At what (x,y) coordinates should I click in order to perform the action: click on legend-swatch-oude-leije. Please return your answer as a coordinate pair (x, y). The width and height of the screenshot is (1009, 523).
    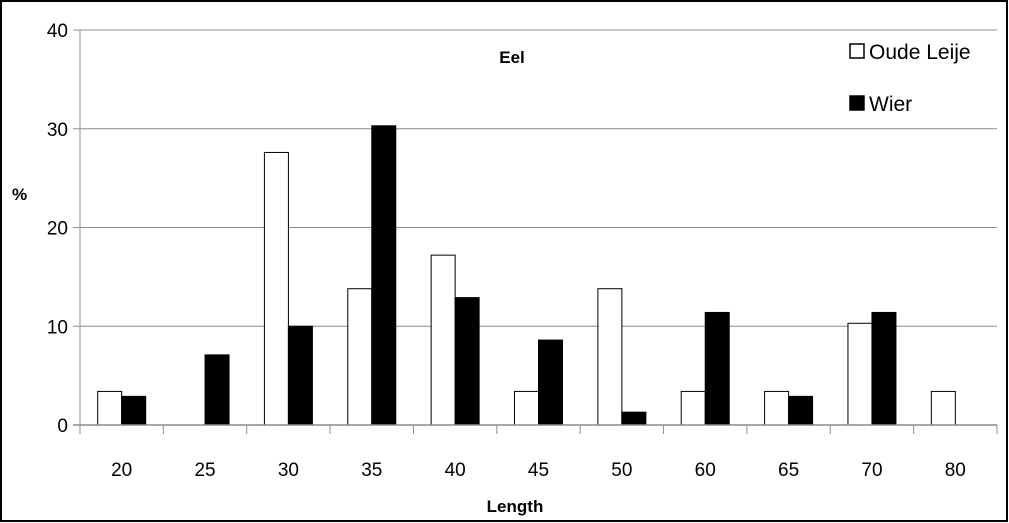
    Looking at the image, I should click on (857, 51).